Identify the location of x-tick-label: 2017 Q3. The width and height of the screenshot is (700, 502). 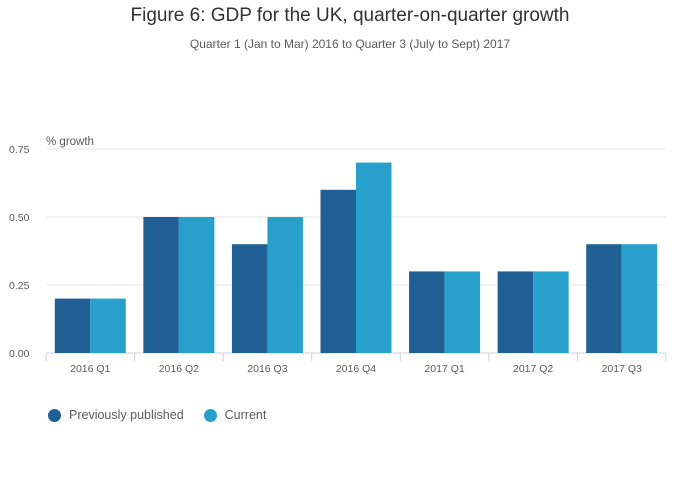
(622, 369).